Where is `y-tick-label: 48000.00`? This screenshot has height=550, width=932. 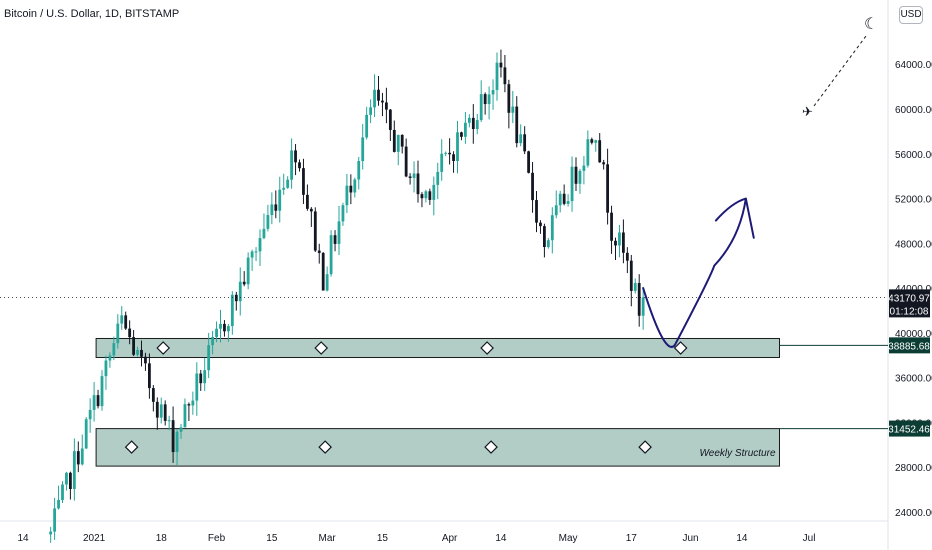 y-tick-label: 48000.00 is located at coordinates (913, 244).